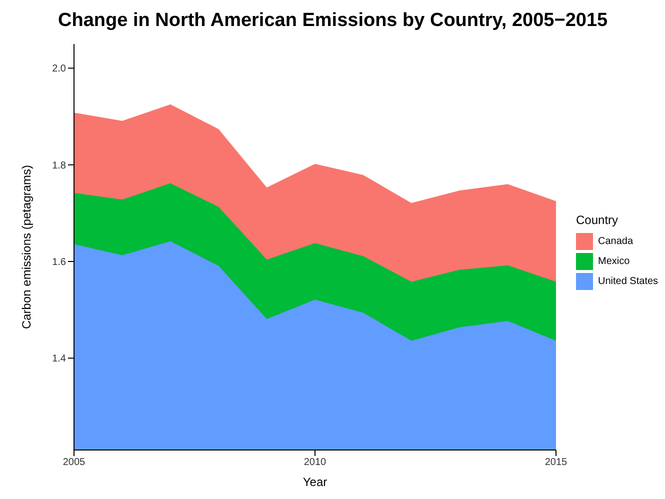  I want to click on y-tick-label: 1.4, so click(59, 359).